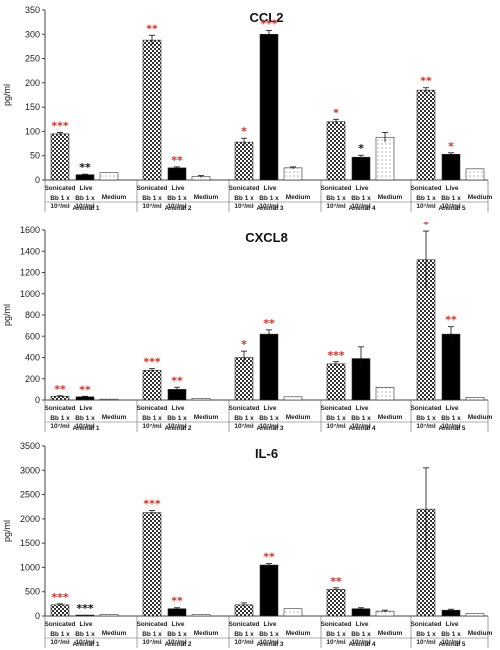  Describe the element at coordinates (32, 59) in the screenshot. I see `y-tick-label: 250` at that location.